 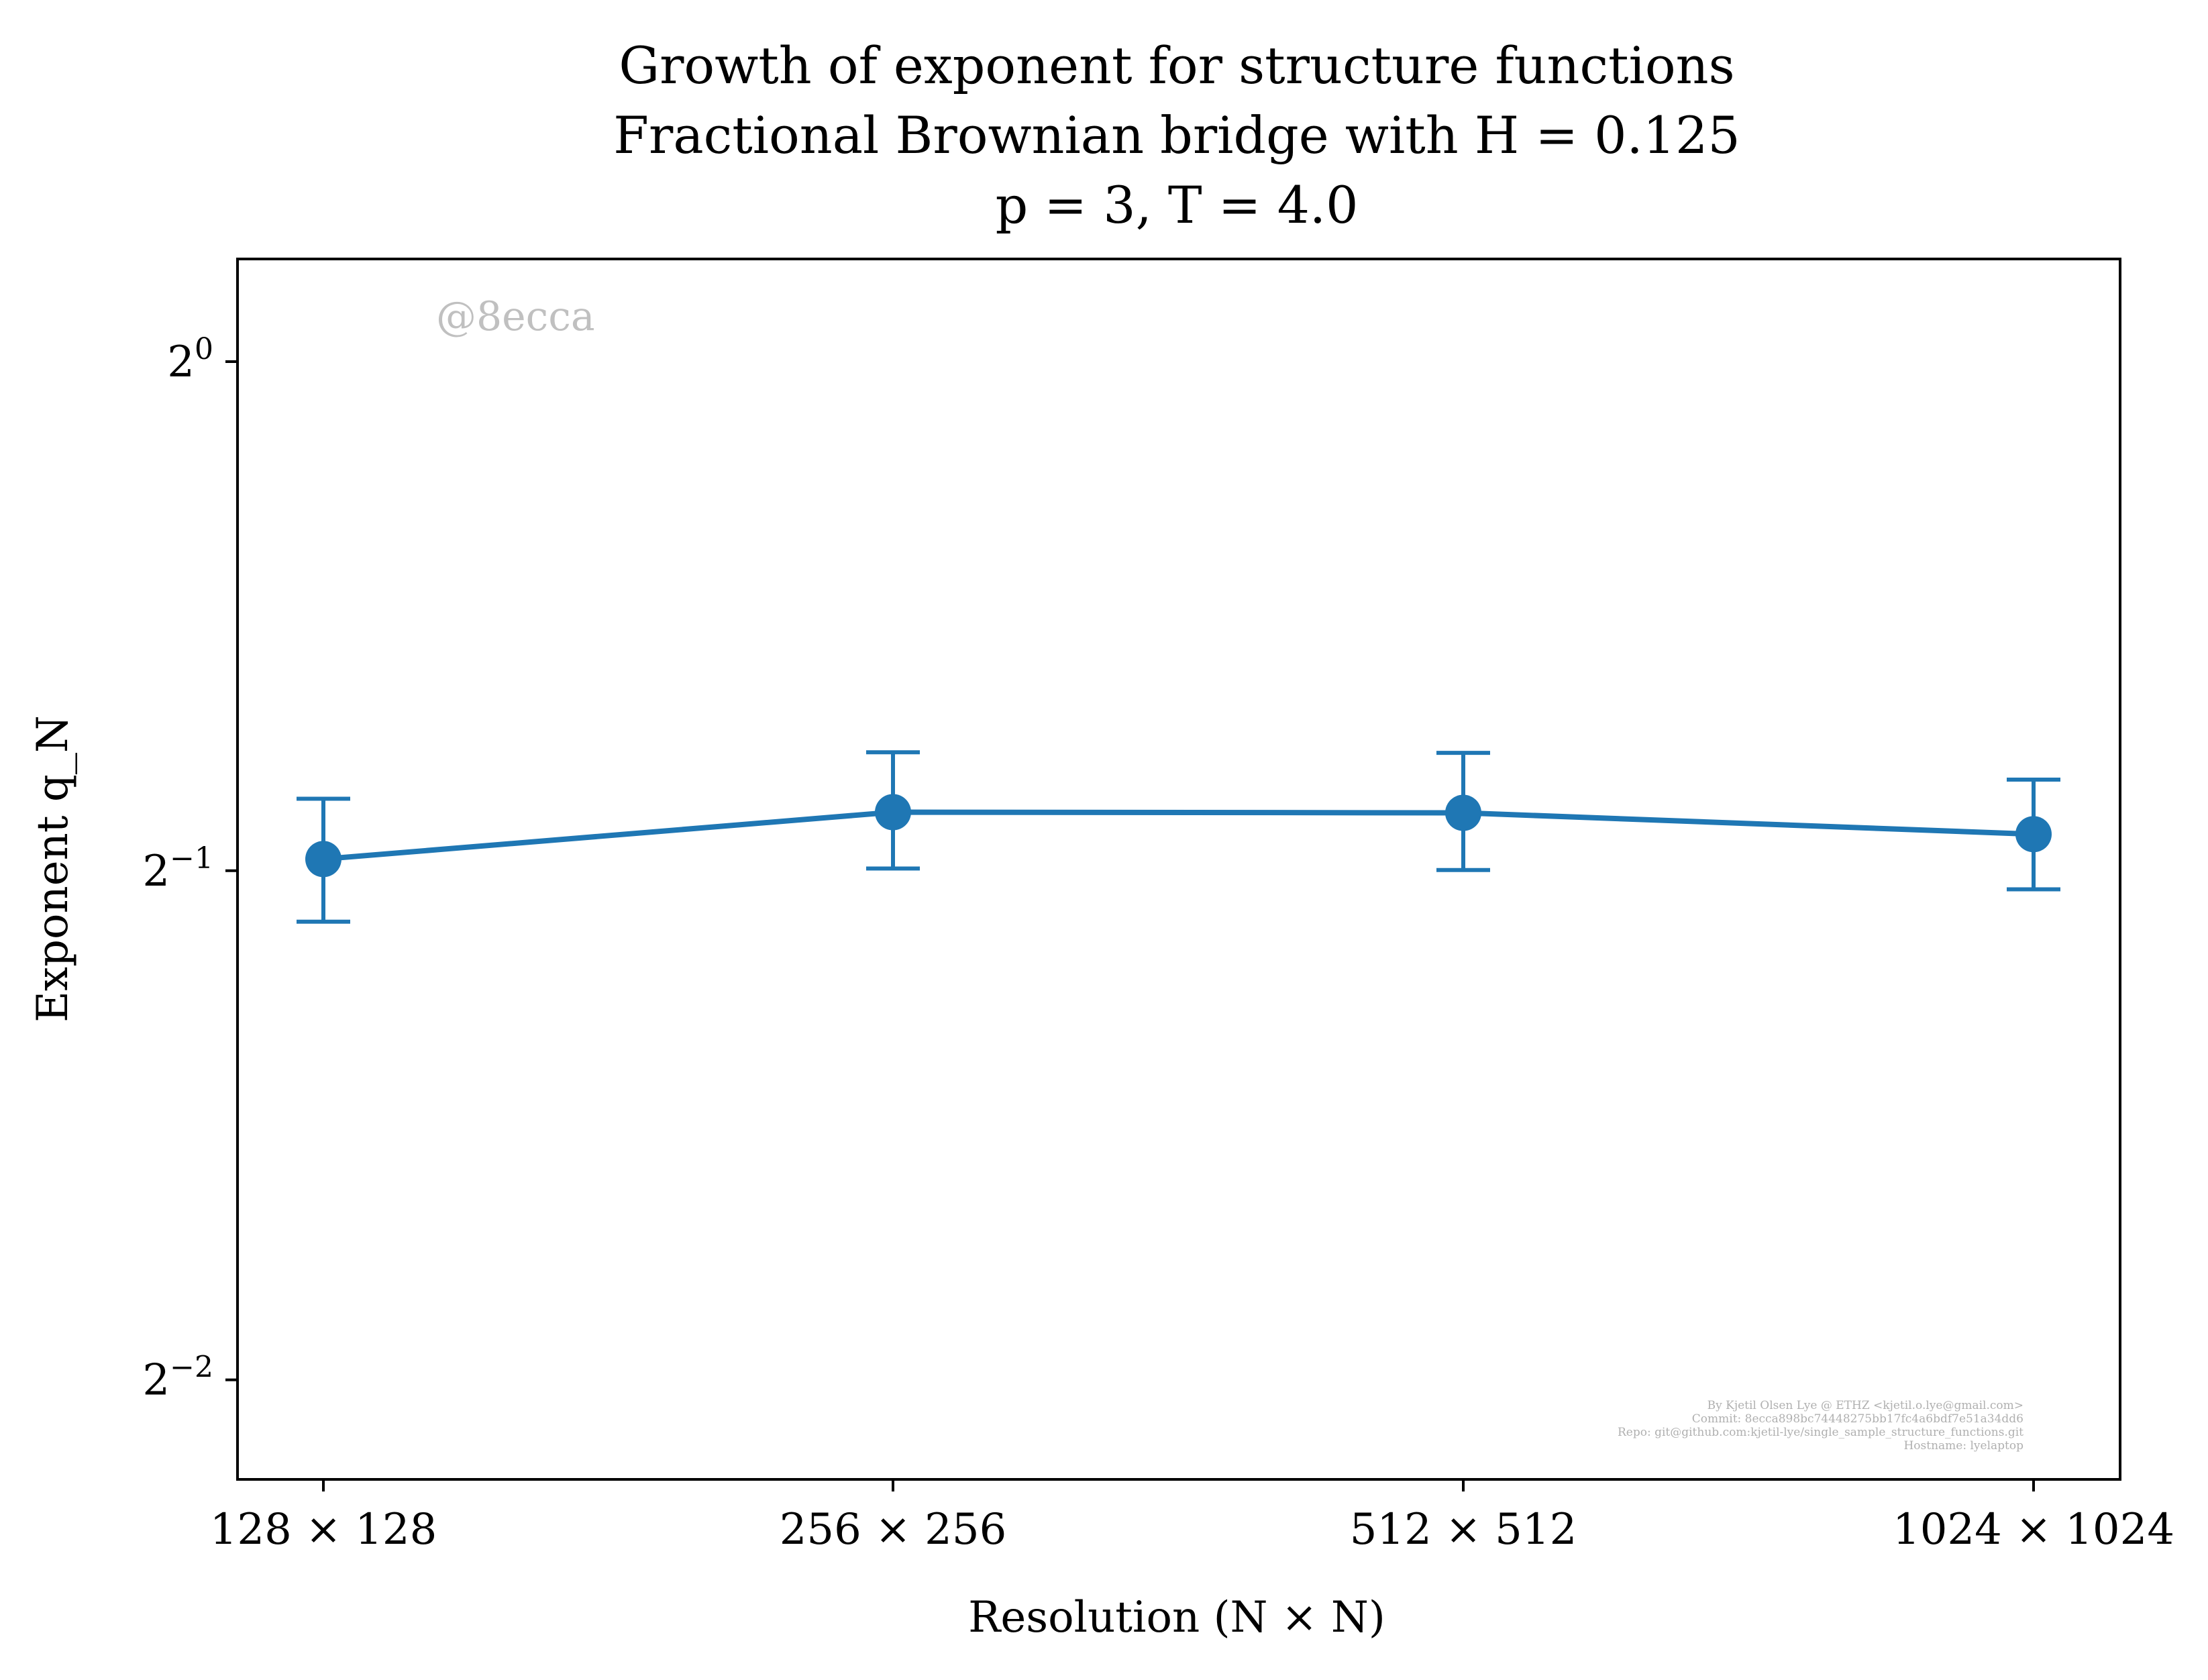 I want to click on title-line-3: p = 3, T = 4.0, so click(x=1178, y=205).